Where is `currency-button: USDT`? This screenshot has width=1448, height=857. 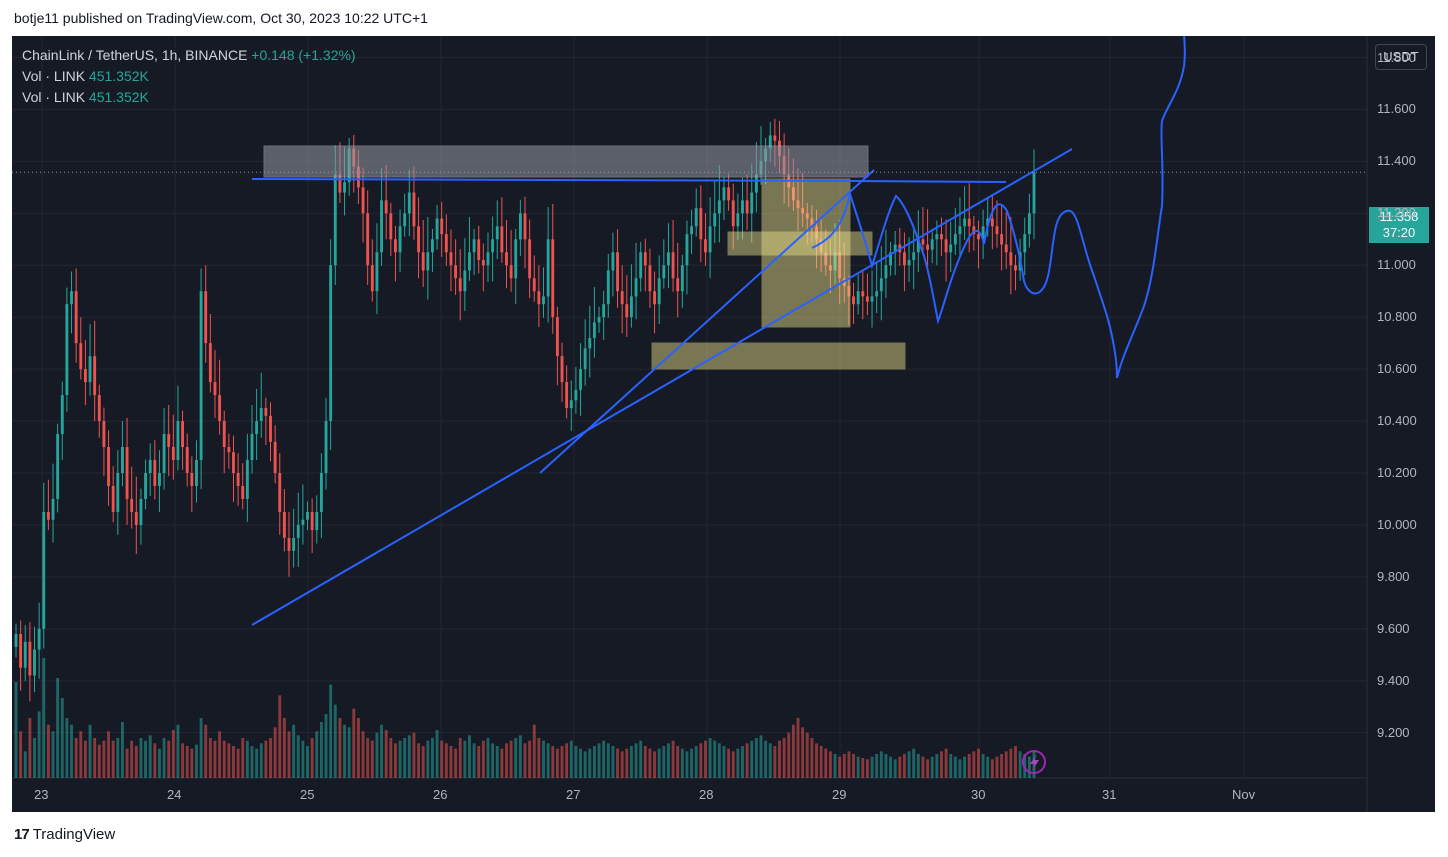
currency-button: USDT is located at coordinates (1401, 57).